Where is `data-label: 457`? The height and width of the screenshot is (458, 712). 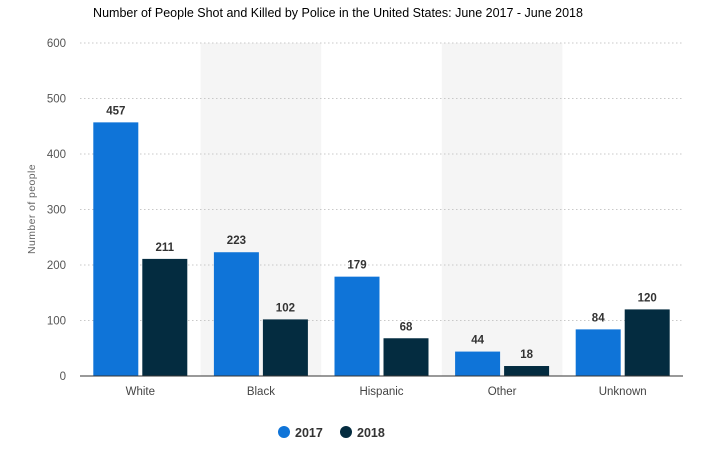 data-label: 457 is located at coordinates (115, 111).